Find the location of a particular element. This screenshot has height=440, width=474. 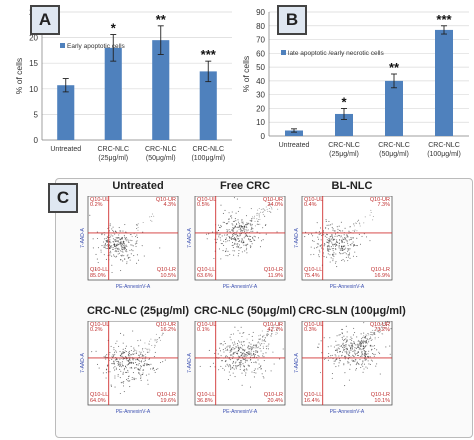

y-tick-label: 10 is located at coordinates (260, 122).